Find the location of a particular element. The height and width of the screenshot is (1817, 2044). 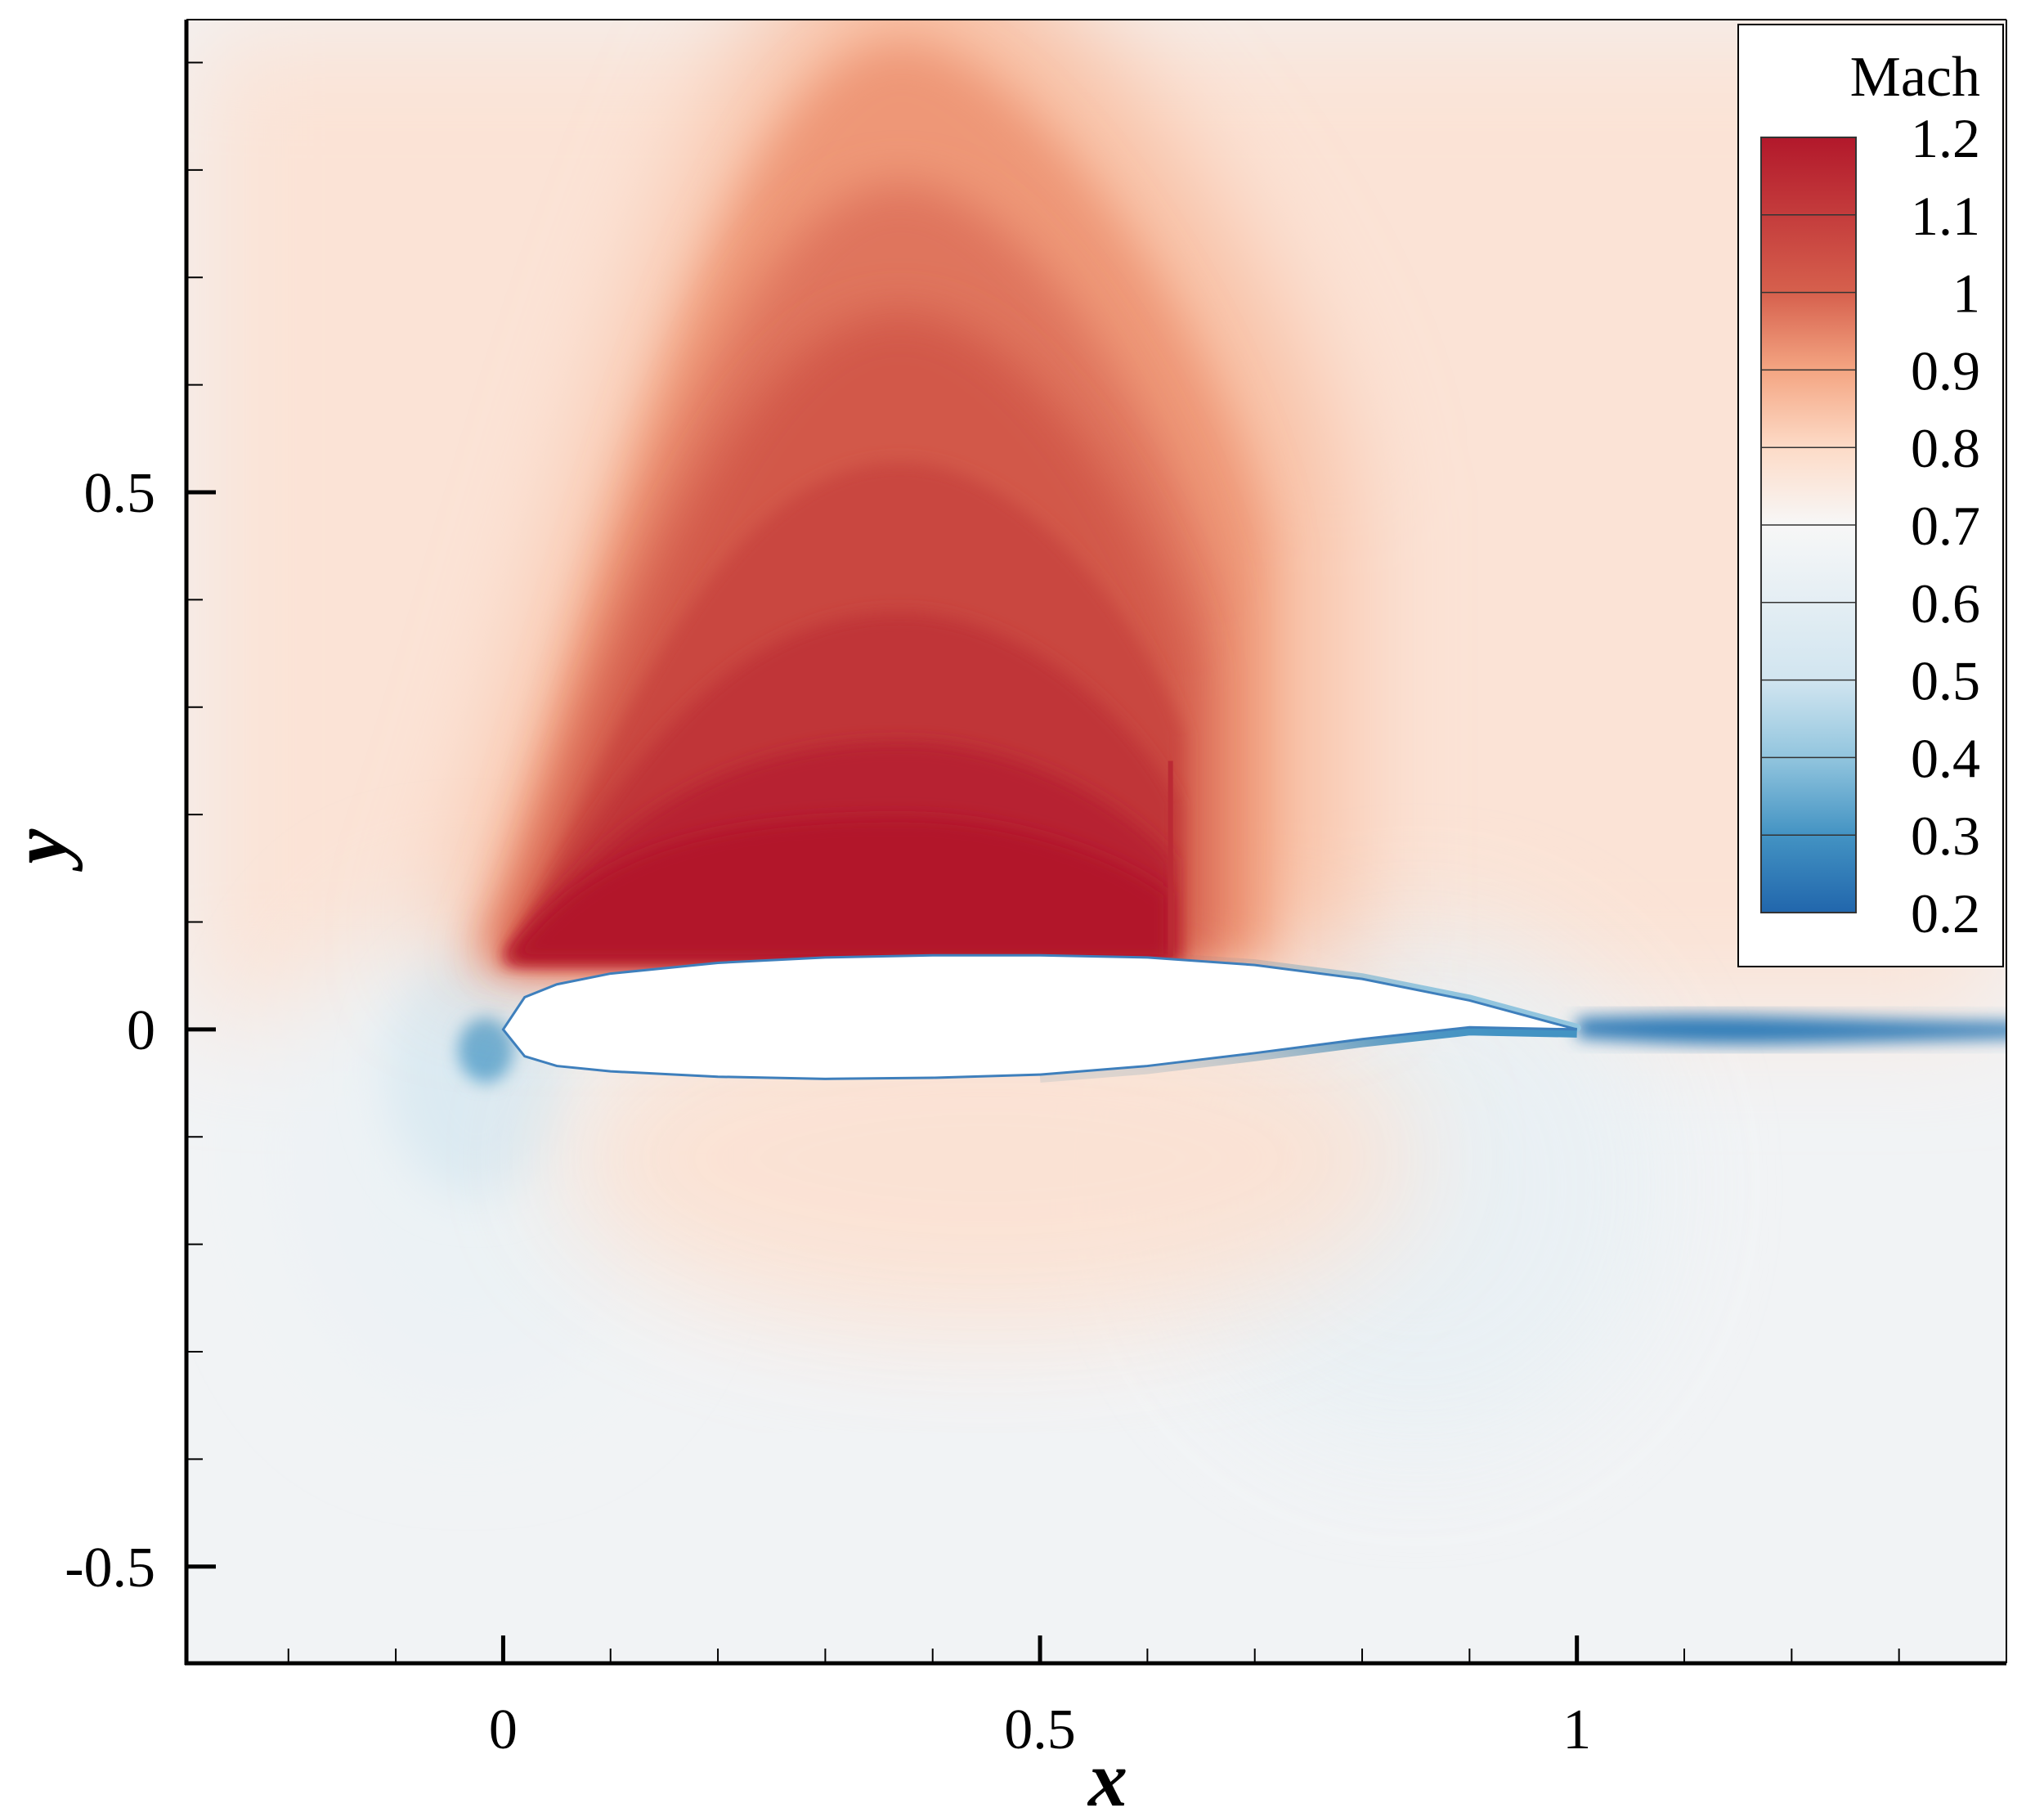

y-tick-label: 0.5 is located at coordinates (120, 493).